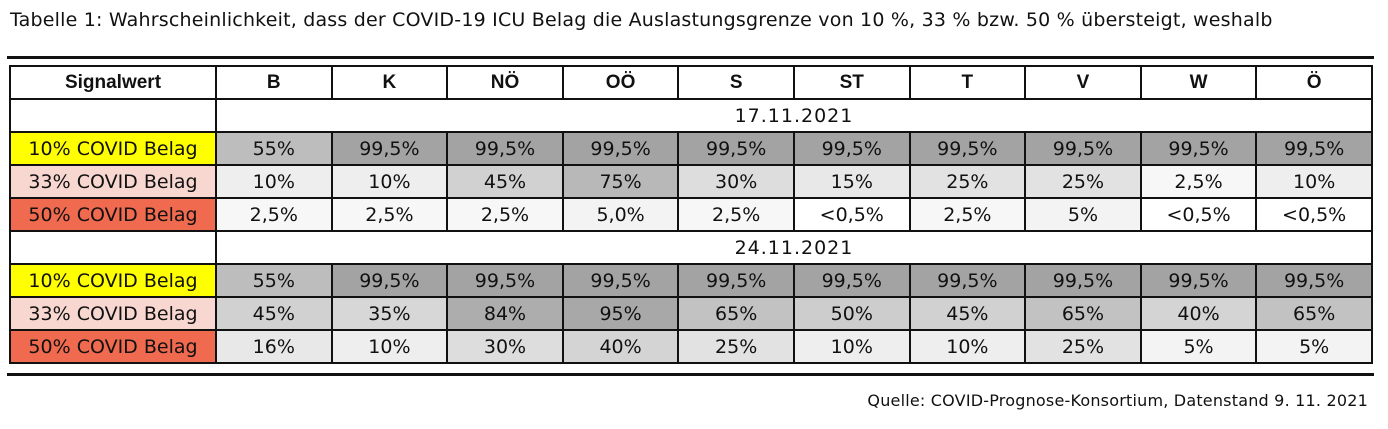  I want to click on probability-cell: 95%, so click(620, 313).